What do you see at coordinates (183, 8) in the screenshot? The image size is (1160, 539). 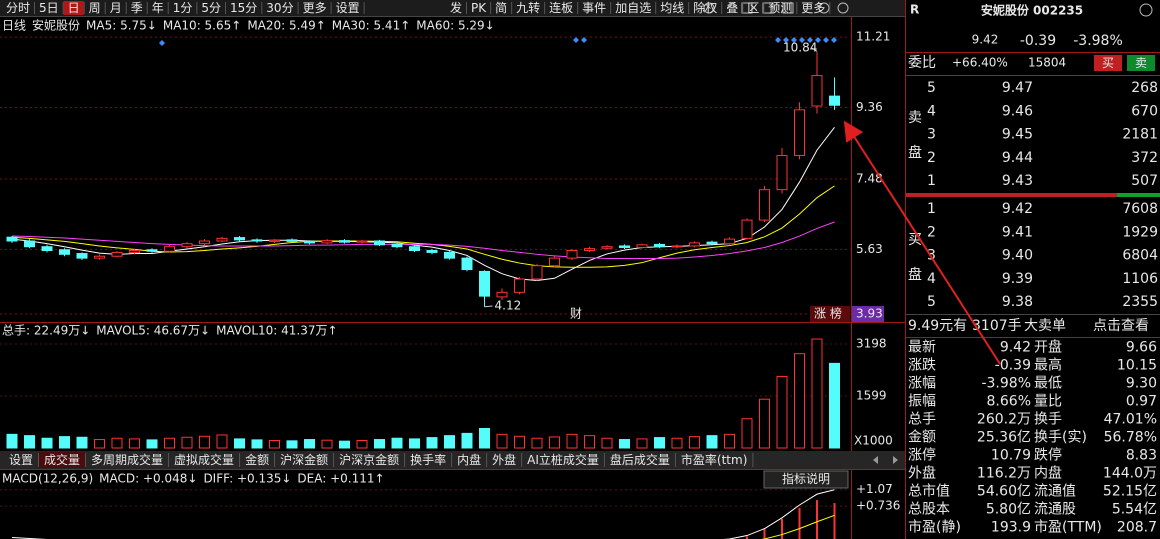 I see `toolbar-button: 1分` at bounding box center [183, 8].